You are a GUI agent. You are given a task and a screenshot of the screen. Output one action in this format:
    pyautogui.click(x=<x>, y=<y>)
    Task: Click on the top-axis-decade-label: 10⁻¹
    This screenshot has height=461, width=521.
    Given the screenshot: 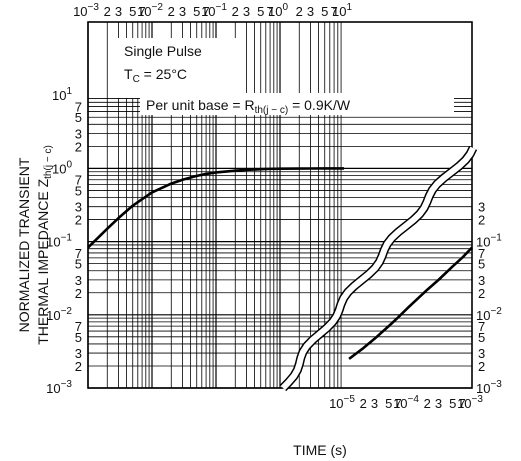 What is the action you would take?
    pyautogui.click(x=214, y=10)
    